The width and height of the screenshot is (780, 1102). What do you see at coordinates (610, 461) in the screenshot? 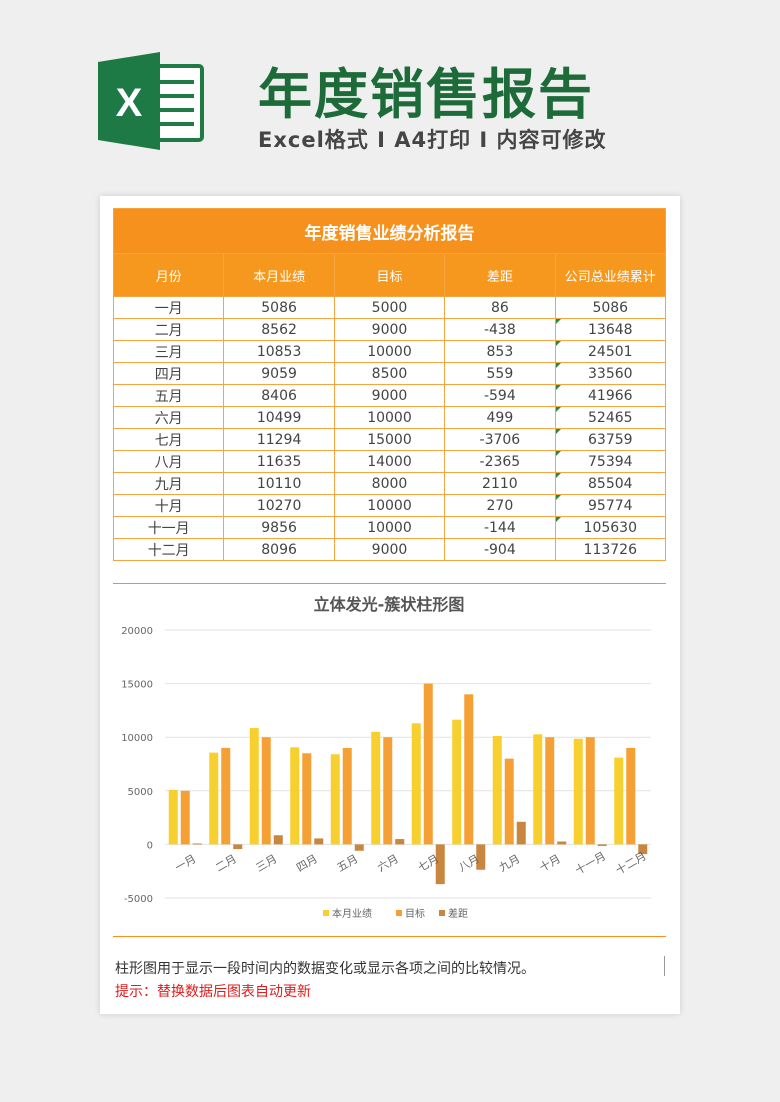
I see `table-cell: 75394` at bounding box center [610, 461].